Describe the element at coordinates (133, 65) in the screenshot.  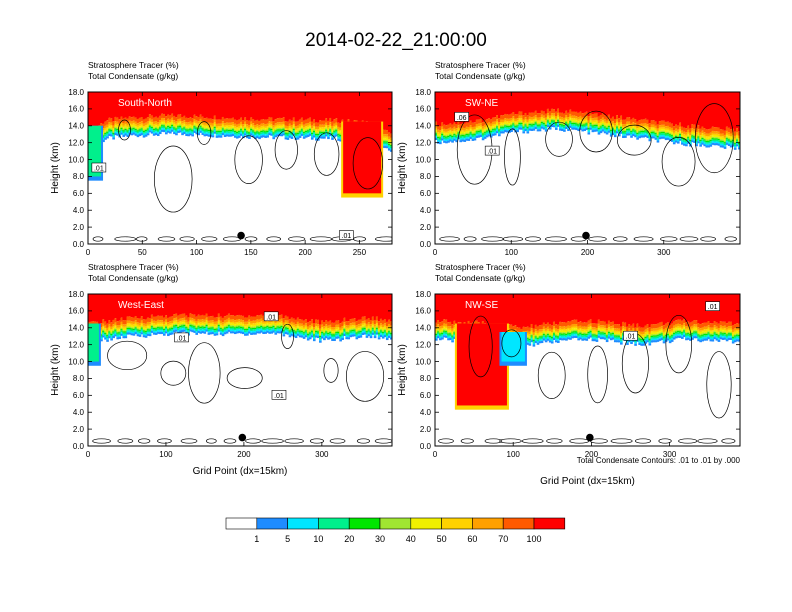
I see `panel-subtitle: Stratosphere Tracer (%)` at that location.